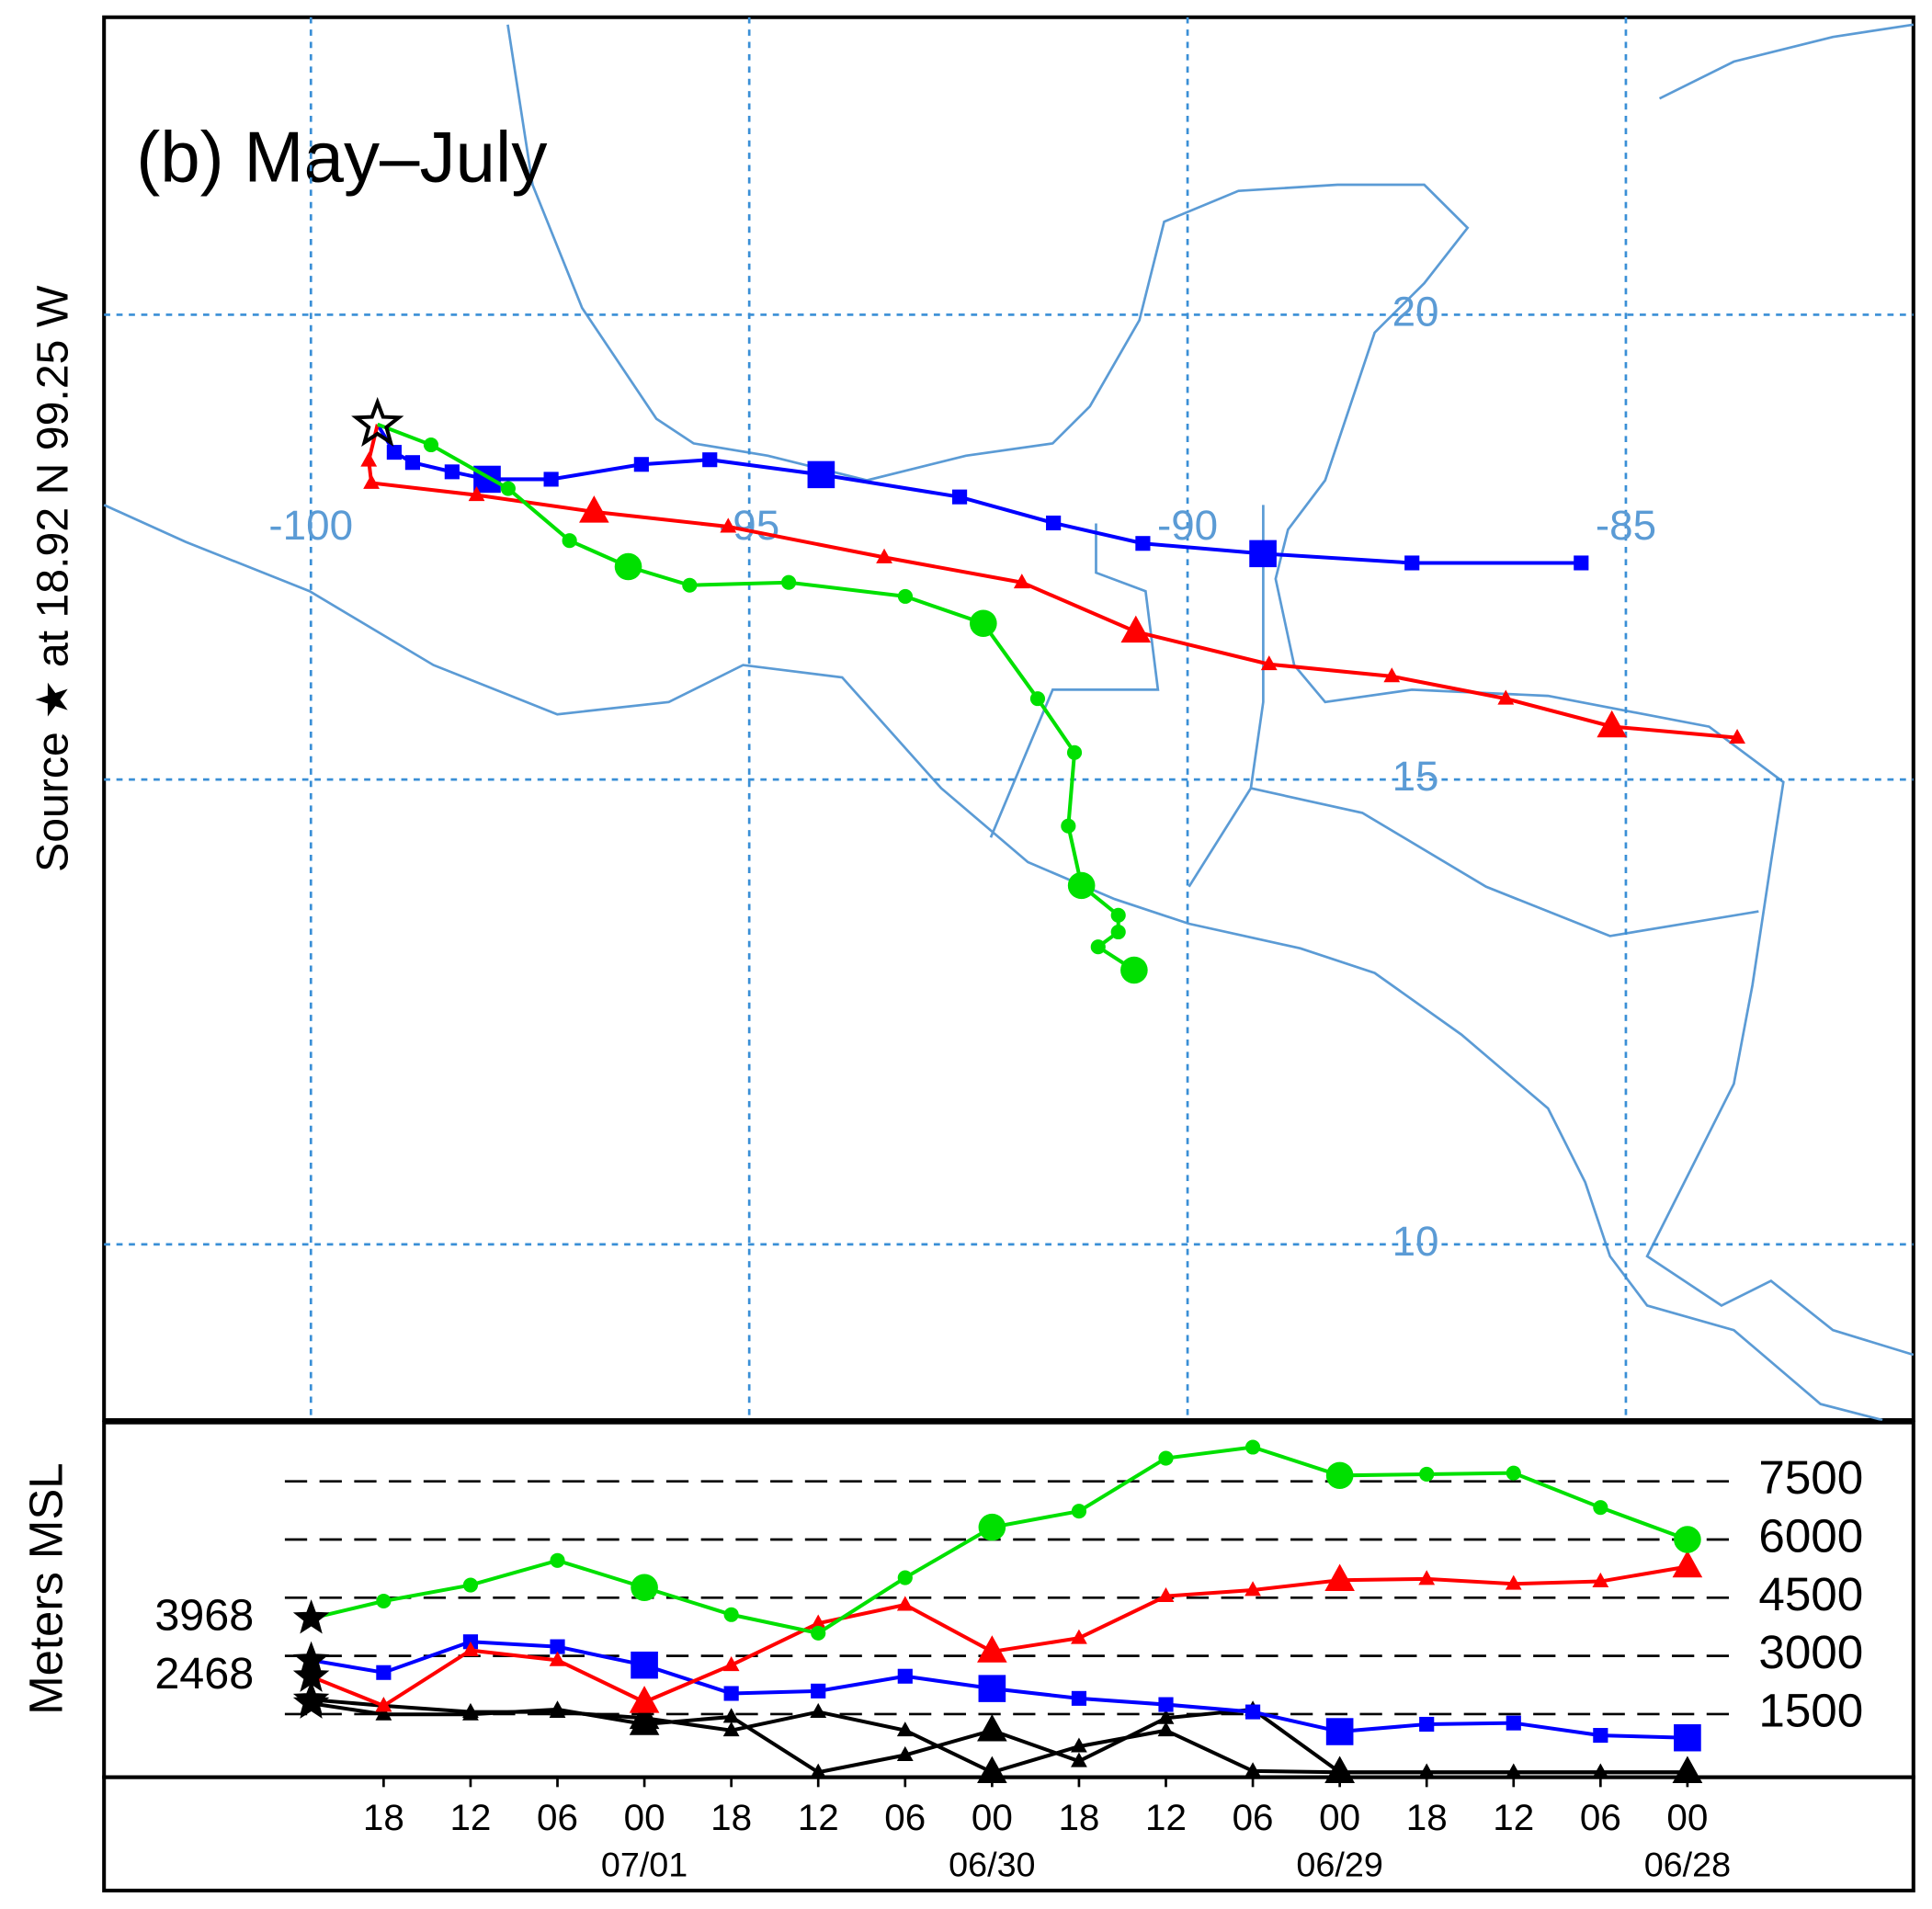 The width and height of the screenshot is (1932, 1909). I want to click on time-frame, so click(1008, 1833).